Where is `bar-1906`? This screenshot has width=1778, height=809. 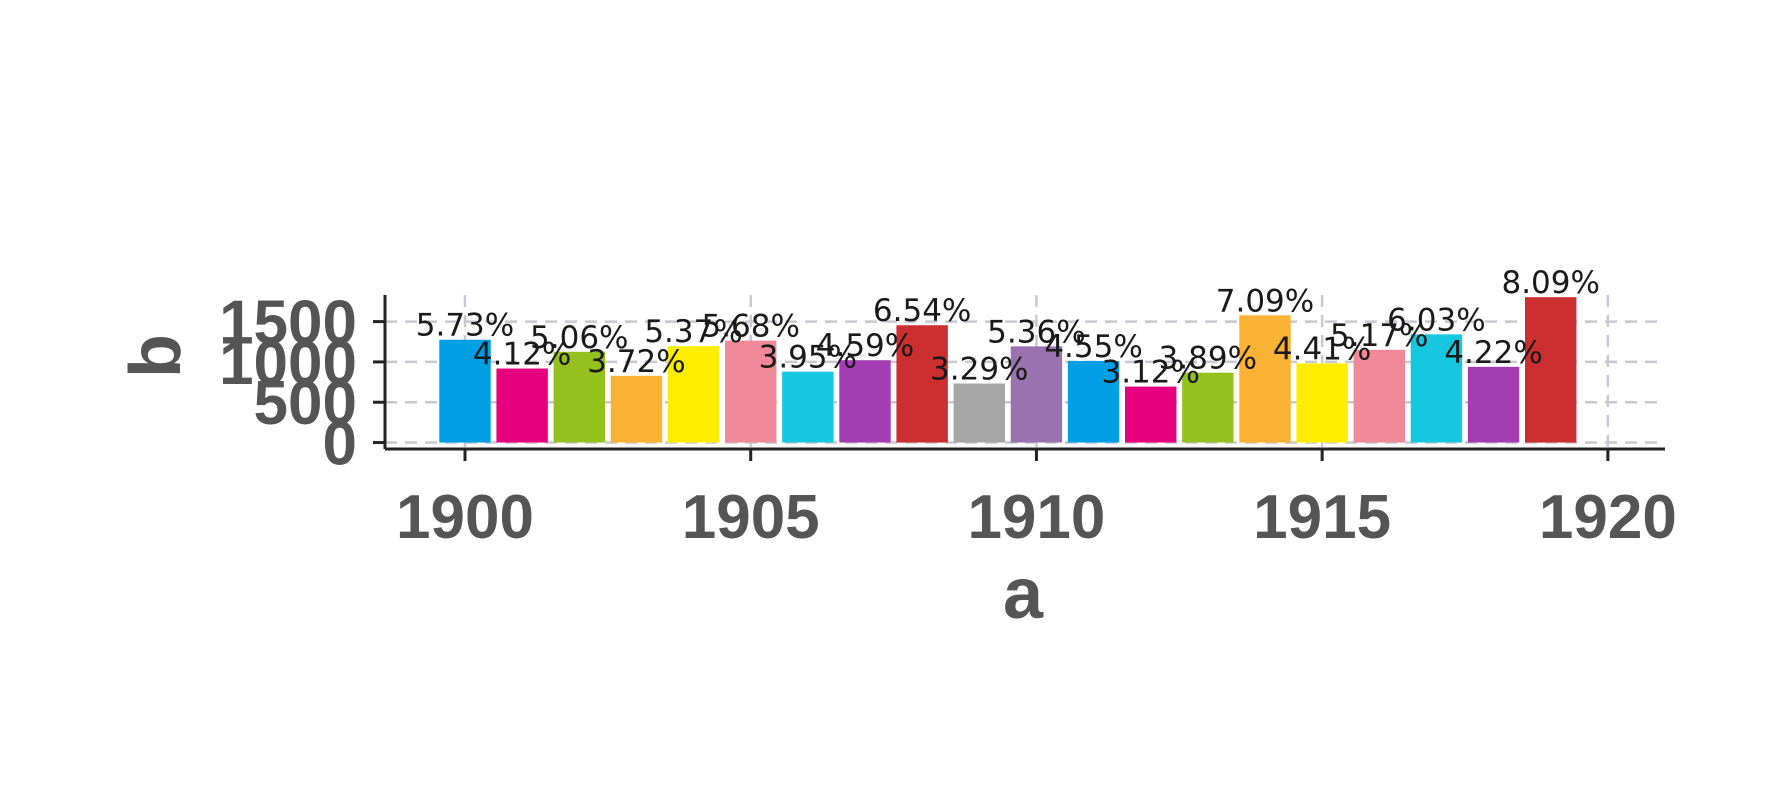
bar-1906 is located at coordinates (808, 407).